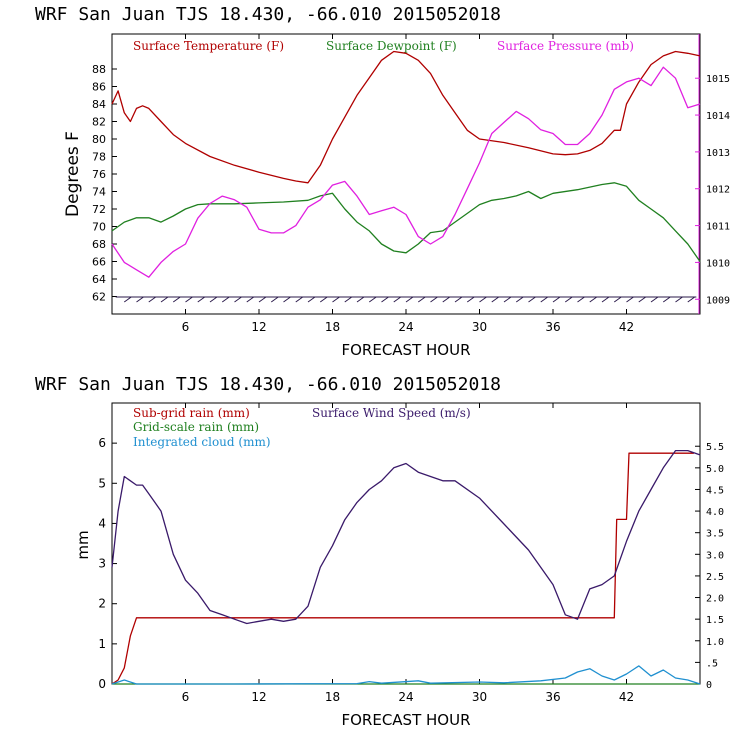  What do you see at coordinates (208, 46) in the screenshot?
I see `legend-surface-temperature: Surface Temperature (F)` at bounding box center [208, 46].